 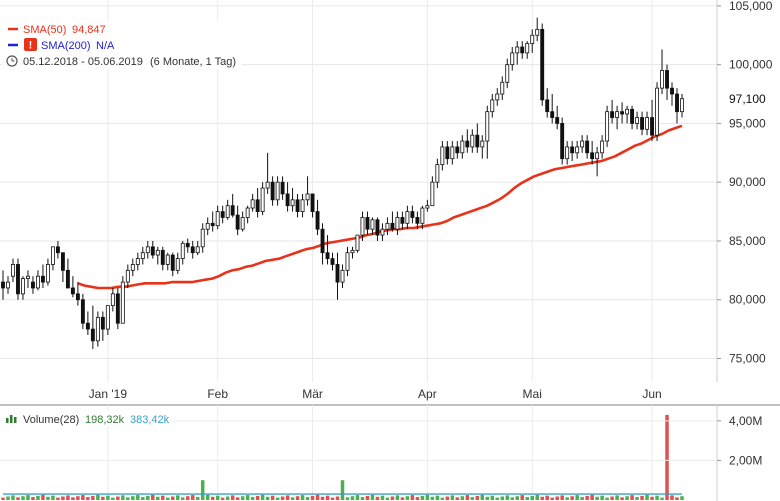 I want to click on volume-legend-background, so click(x=86, y=419).